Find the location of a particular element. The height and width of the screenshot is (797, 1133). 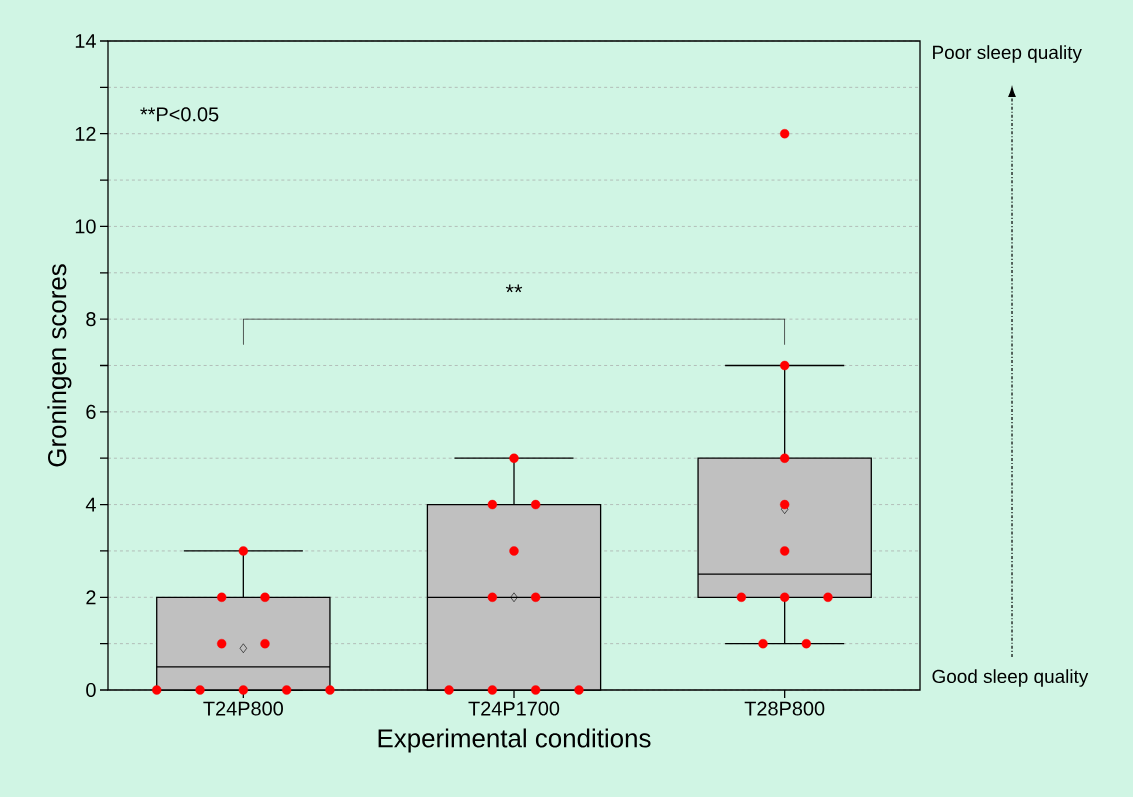

y-tick-label: 14 is located at coordinates (85, 41).